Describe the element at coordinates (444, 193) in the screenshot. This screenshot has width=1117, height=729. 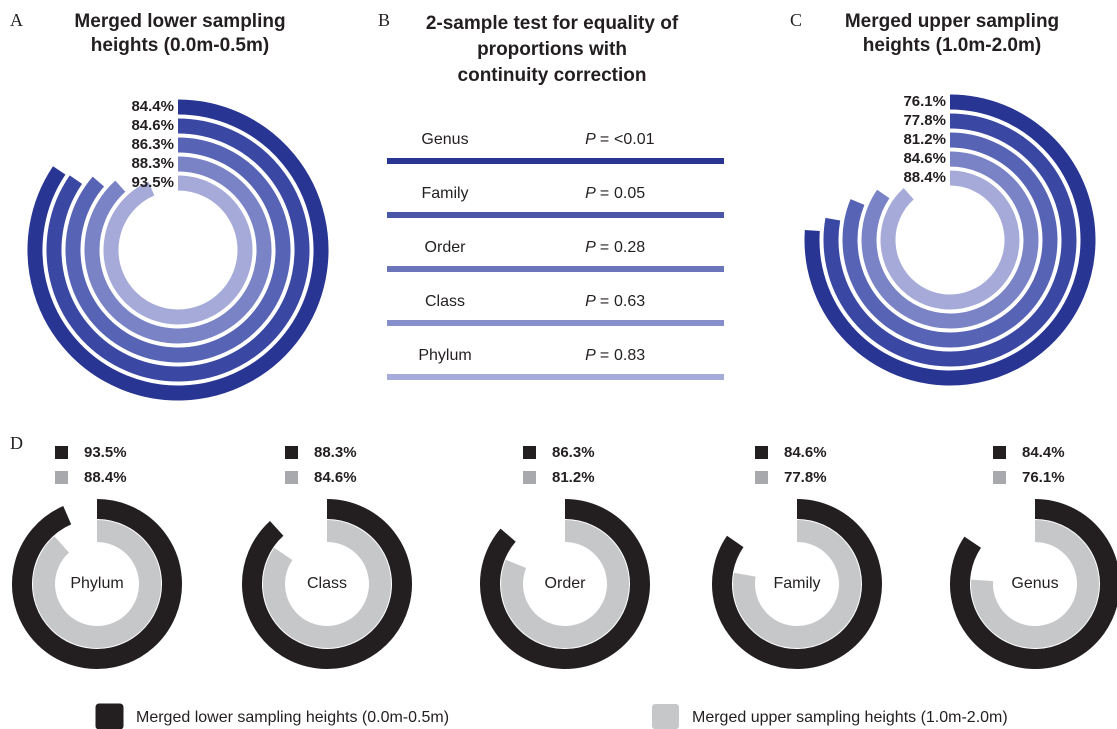
I see `row-label: Family` at that location.